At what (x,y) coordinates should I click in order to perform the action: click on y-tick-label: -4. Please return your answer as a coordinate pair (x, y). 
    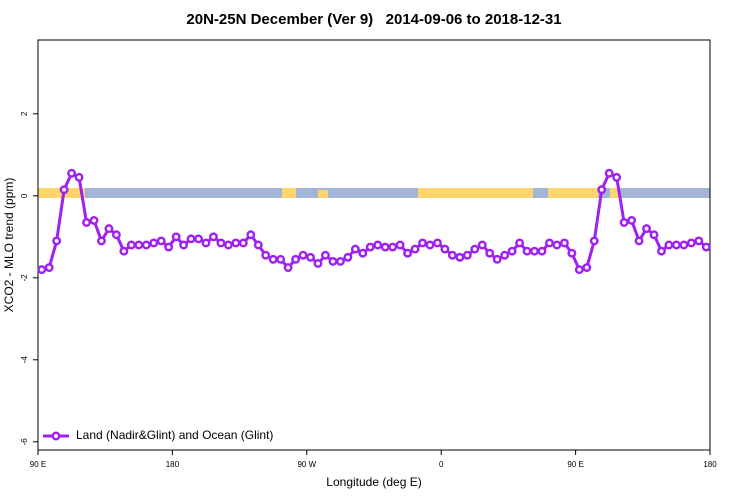
    Looking at the image, I should click on (24, 360).